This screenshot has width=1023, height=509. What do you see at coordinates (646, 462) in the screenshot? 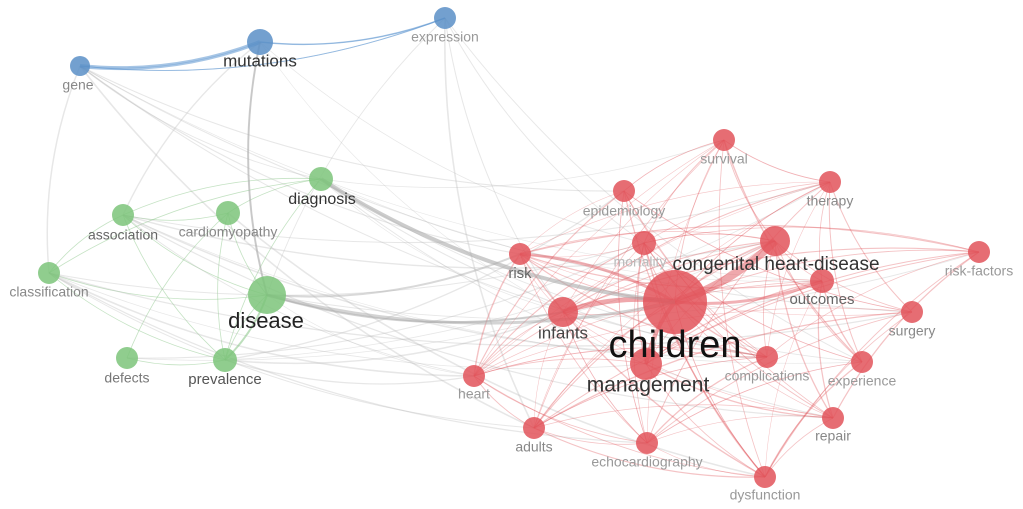
I see `node-label: echocardiography` at bounding box center [646, 462].